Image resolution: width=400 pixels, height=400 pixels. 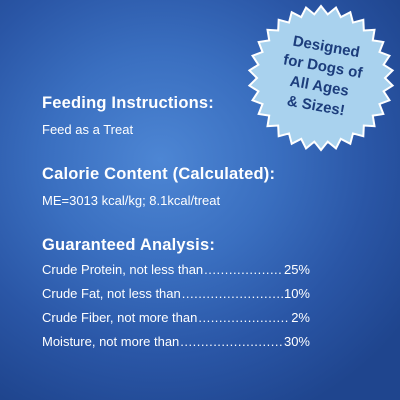 I want to click on analysis-label: Crude Fat, not less than, so click(x=111, y=293).